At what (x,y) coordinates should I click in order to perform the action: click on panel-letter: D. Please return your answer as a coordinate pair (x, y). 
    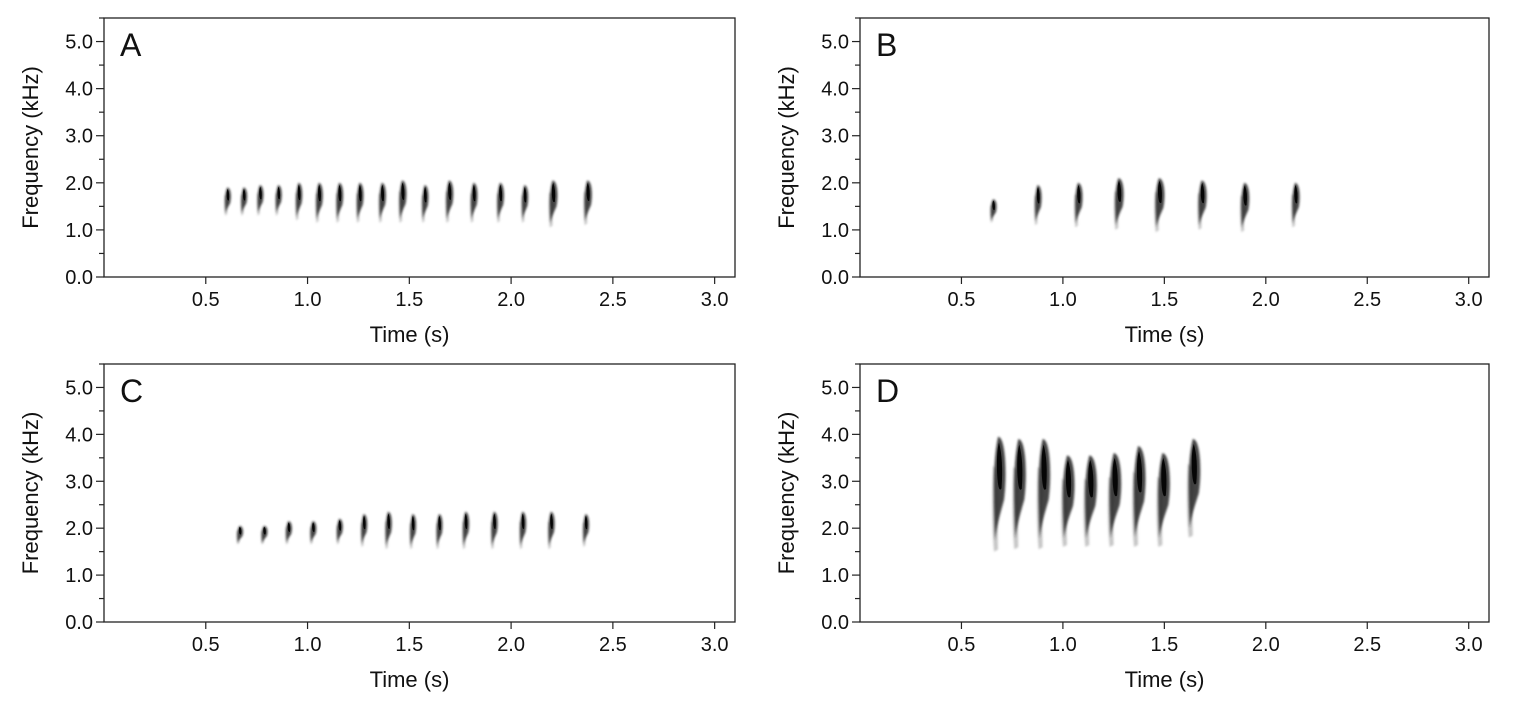
    Looking at the image, I should click on (887, 391).